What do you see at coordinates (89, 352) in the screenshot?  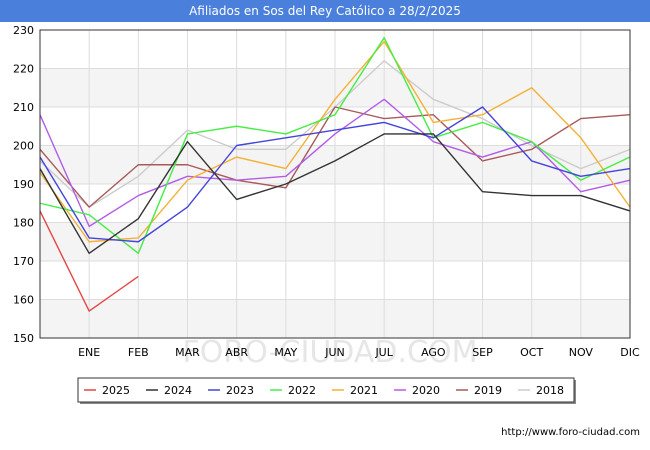 I see `x-tick-label: ENE` at bounding box center [89, 352].